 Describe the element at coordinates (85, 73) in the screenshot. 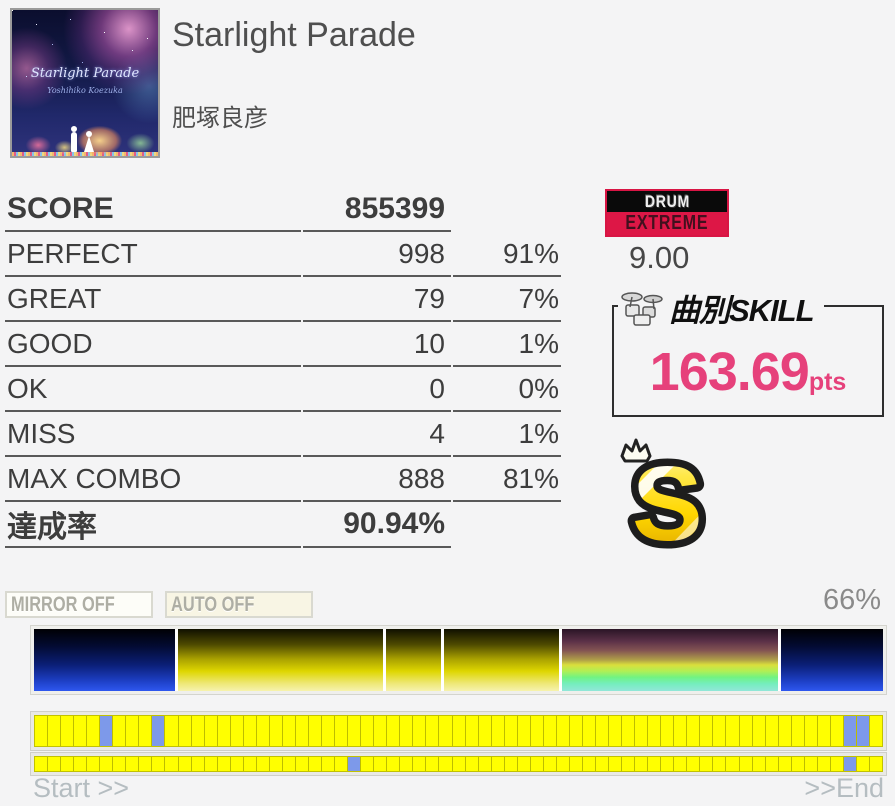

I see `album-art-title-text: Starlight Parade` at that location.